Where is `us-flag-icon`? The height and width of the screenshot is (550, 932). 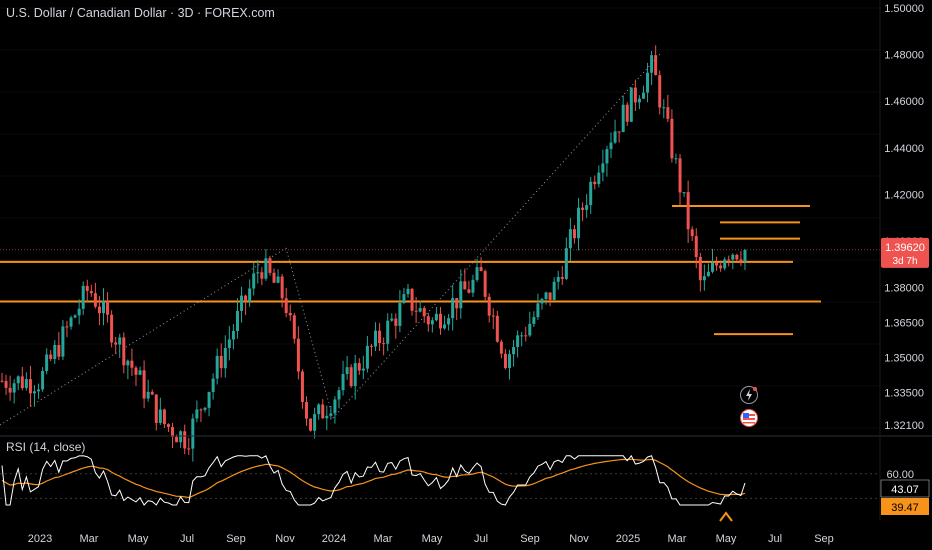 us-flag-icon is located at coordinates (749, 418).